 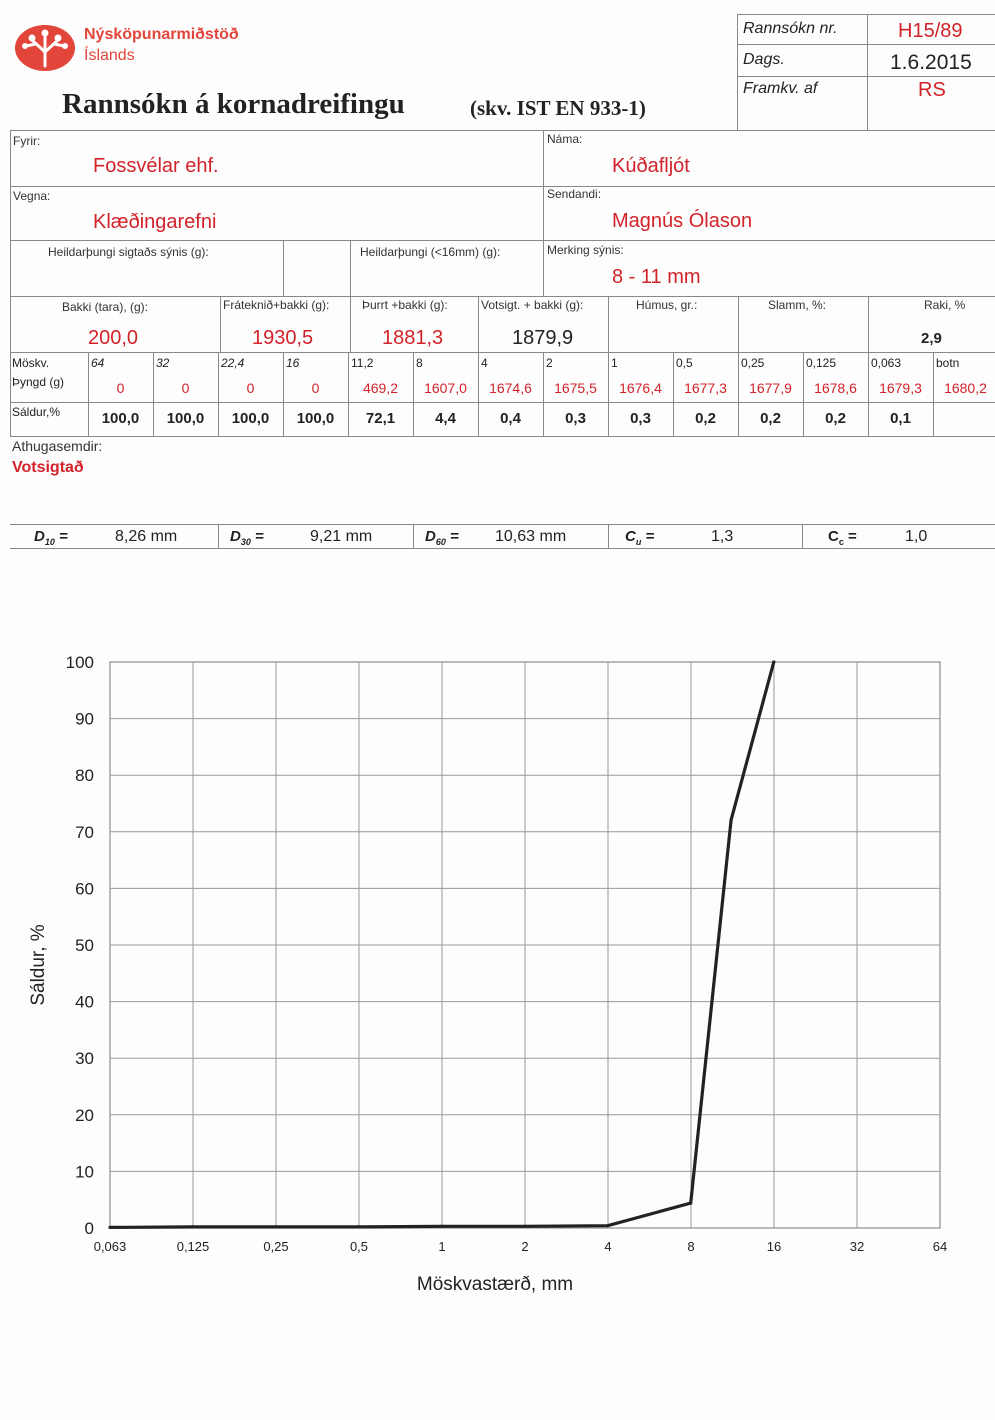 I want to click on sieve-weight: 1677,9, so click(x=770, y=388).